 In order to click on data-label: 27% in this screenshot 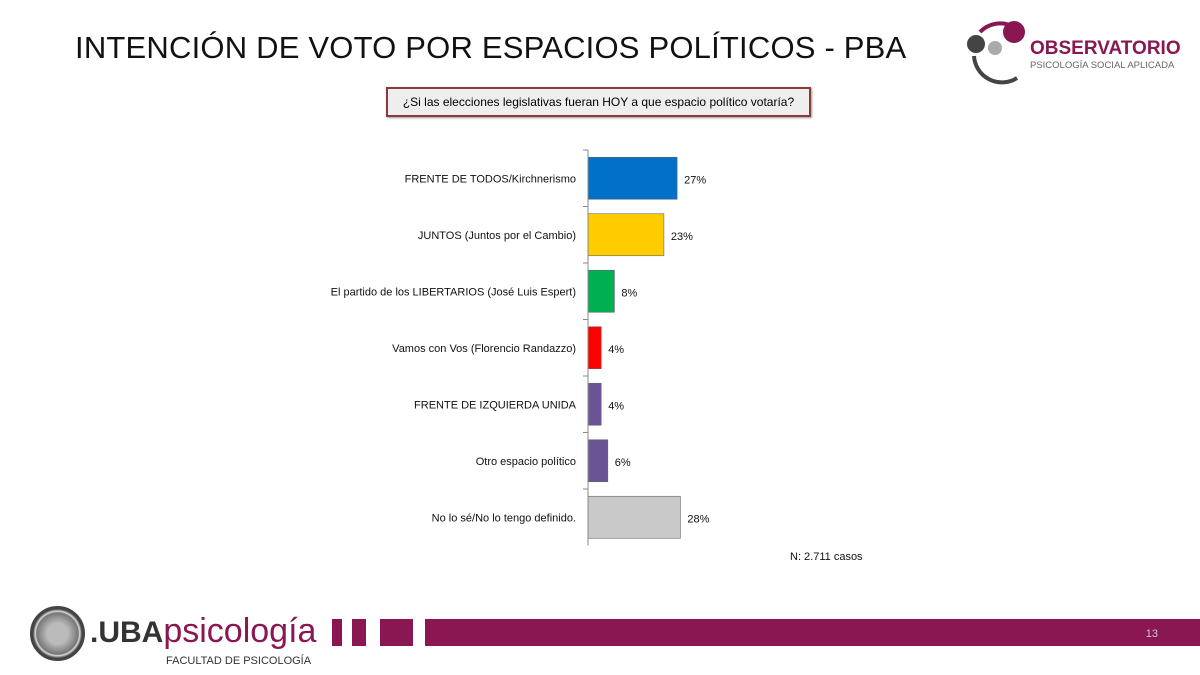, I will do `click(695, 180)`.